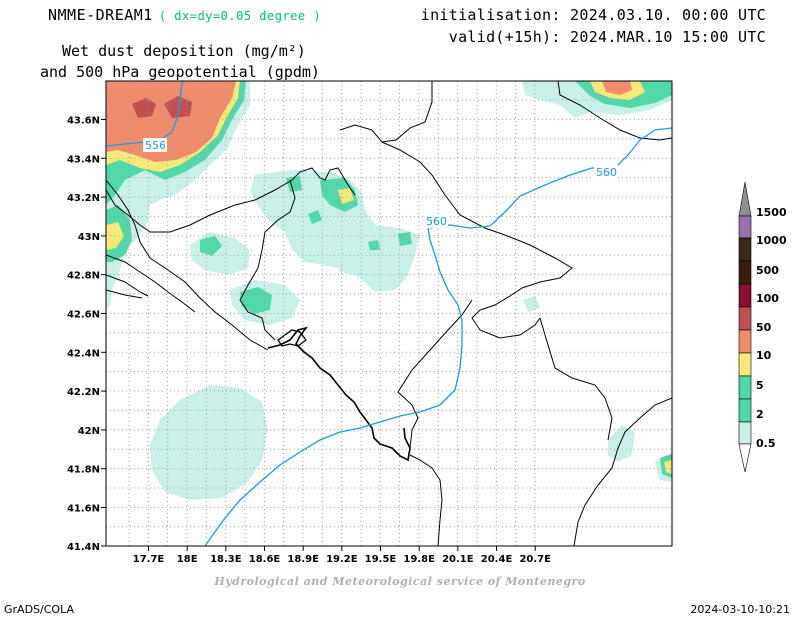  What do you see at coordinates (83, 159) in the screenshot?
I see `lat-label: 43.4N` at bounding box center [83, 159].